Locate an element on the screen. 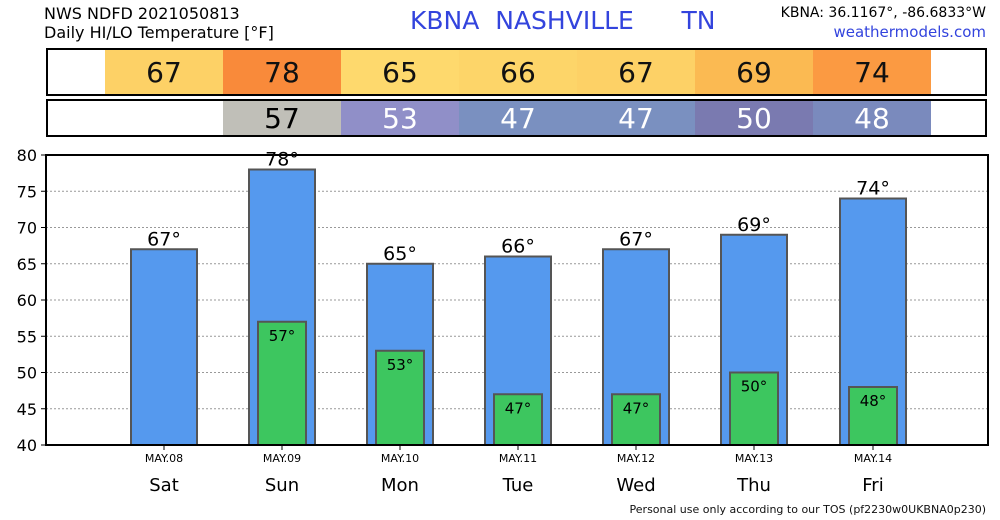 Image resolution: width=1000 pixels, height=520 pixels. y-tick-label: 75 is located at coordinates (27, 191).